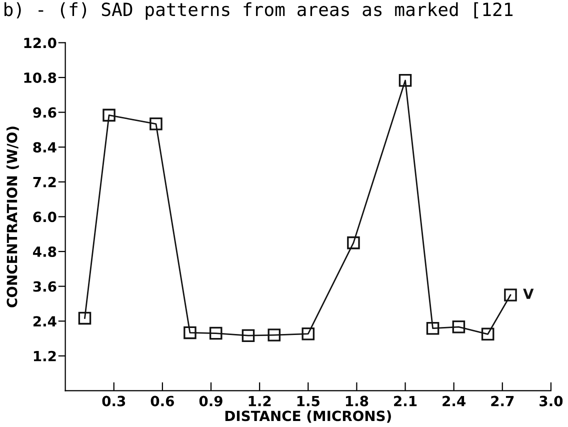 This screenshot has width=568, height=427. Describe the element at coordinates (44, 251) in the screenshot. I see `y-tick-label: 4.8` at that location.